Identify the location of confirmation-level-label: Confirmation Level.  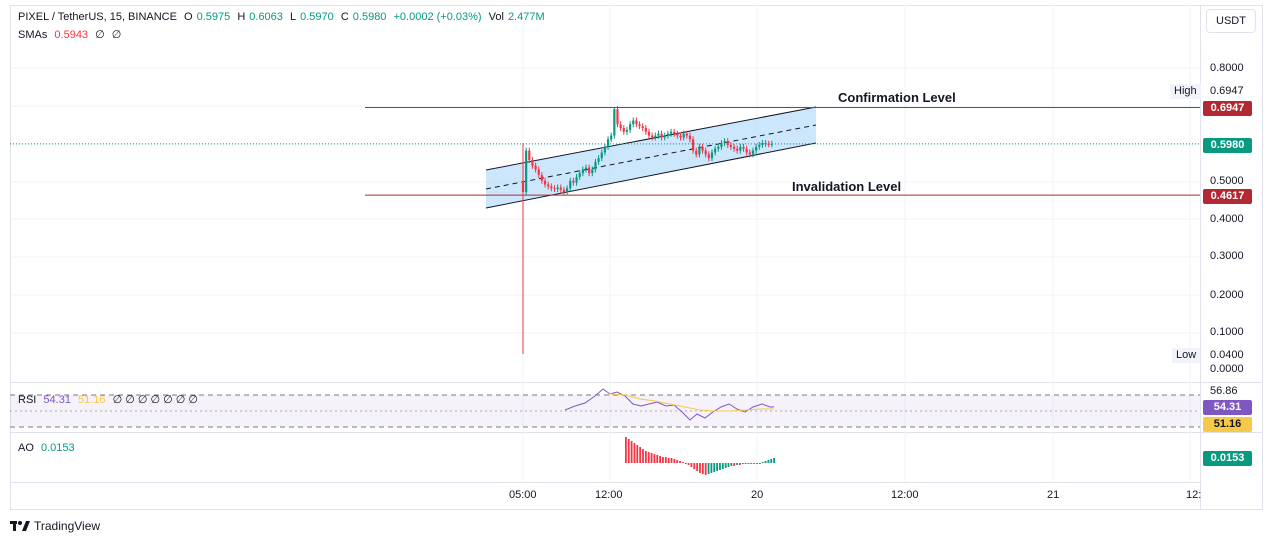
(897, 97).